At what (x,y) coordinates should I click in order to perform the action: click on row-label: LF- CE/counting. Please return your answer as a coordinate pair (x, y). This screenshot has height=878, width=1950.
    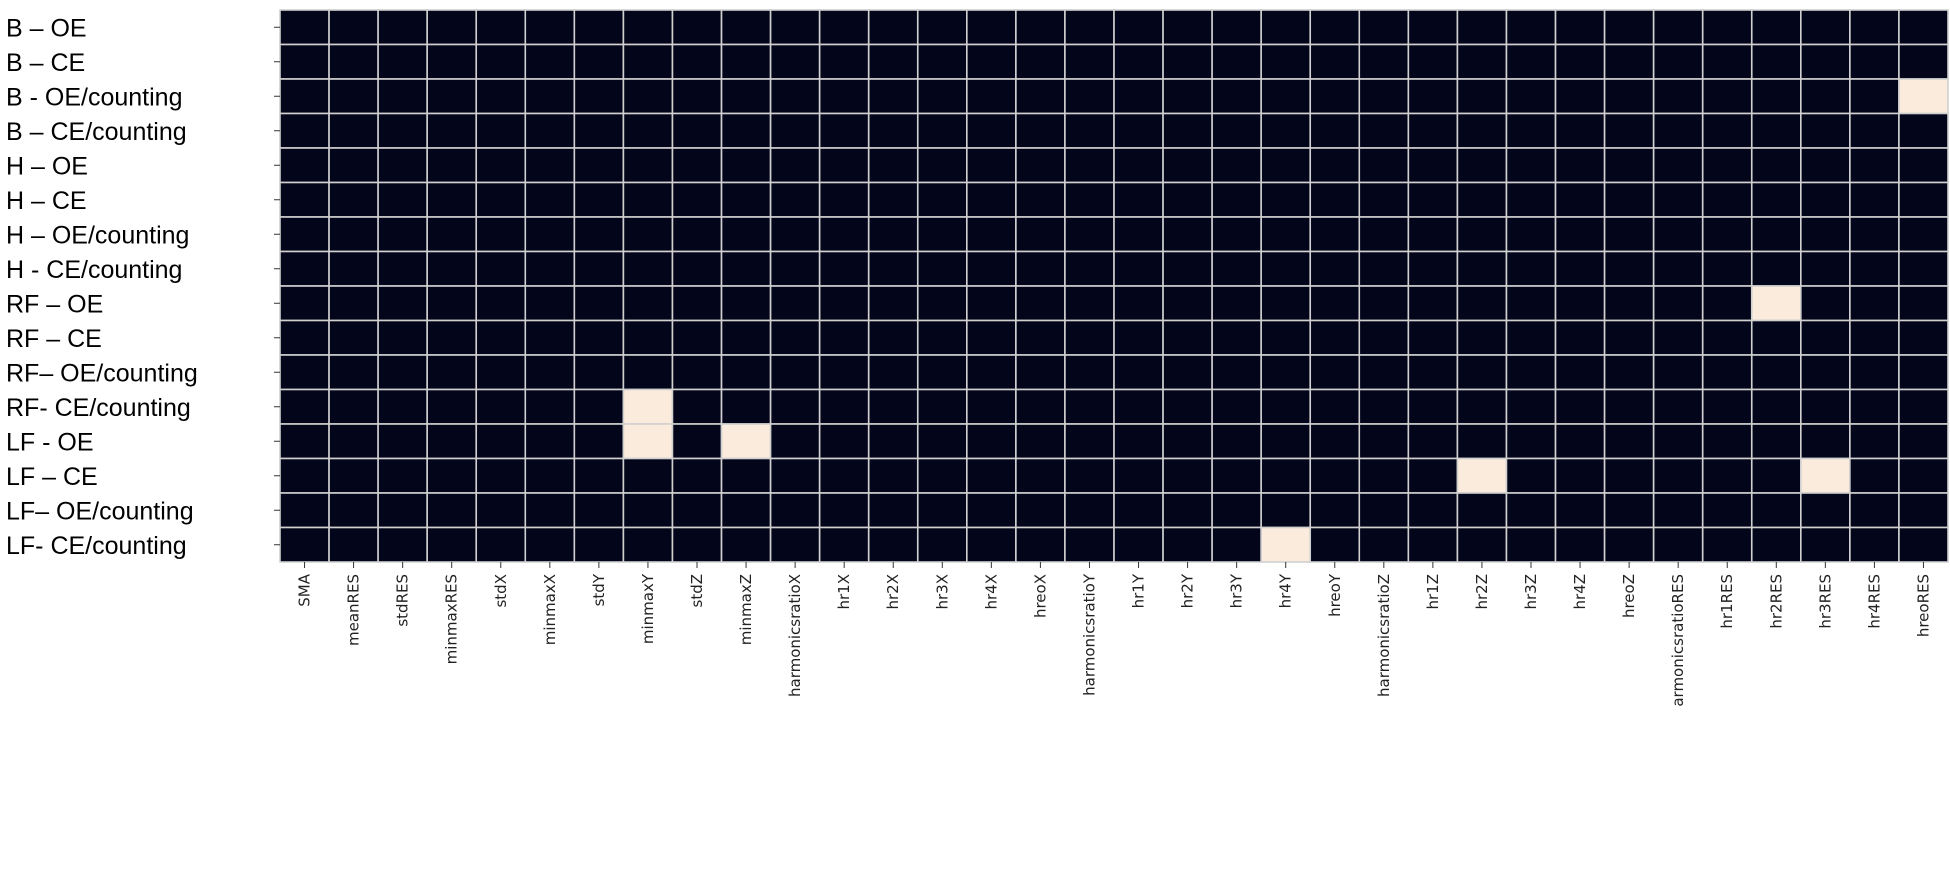
    Looking at the image, I should click on (96, 546).